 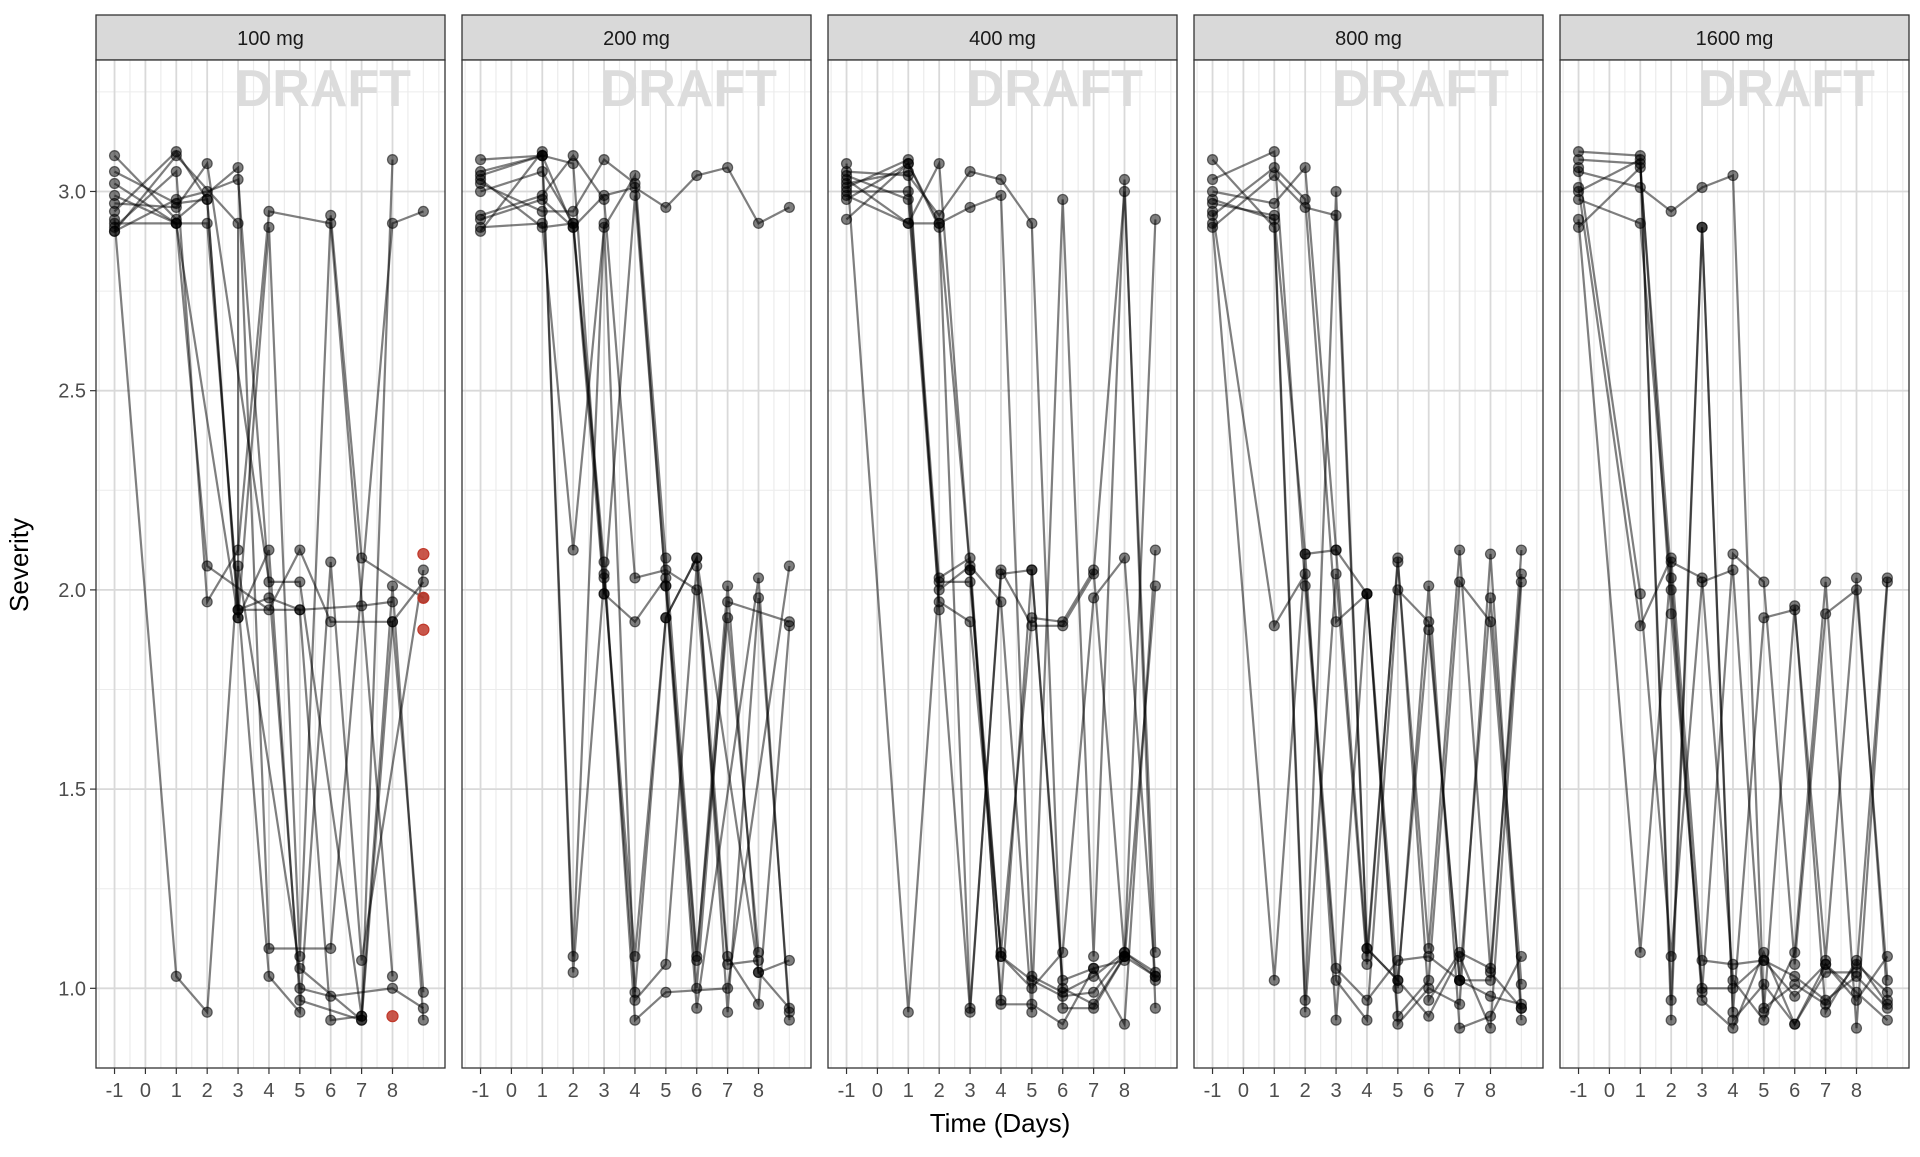 What do you see at coordinates (939, 1091) in the screenshot?
I see `x-tick-label: 2` at bounding box center [939, 1091].